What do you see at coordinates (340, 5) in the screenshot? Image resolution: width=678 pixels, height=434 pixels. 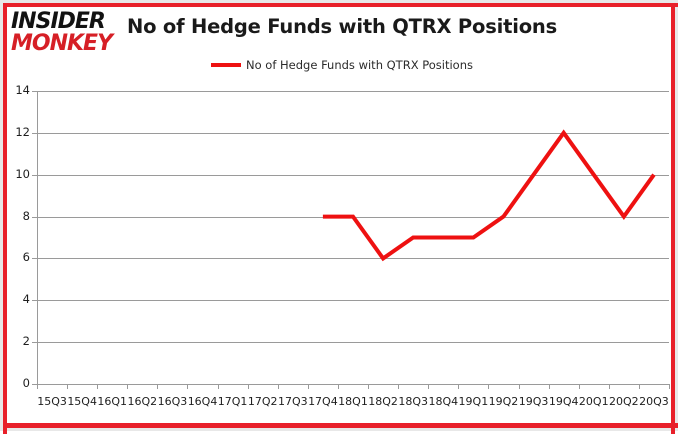 I see `frame-edge-top` at bounding box center [340, 5].